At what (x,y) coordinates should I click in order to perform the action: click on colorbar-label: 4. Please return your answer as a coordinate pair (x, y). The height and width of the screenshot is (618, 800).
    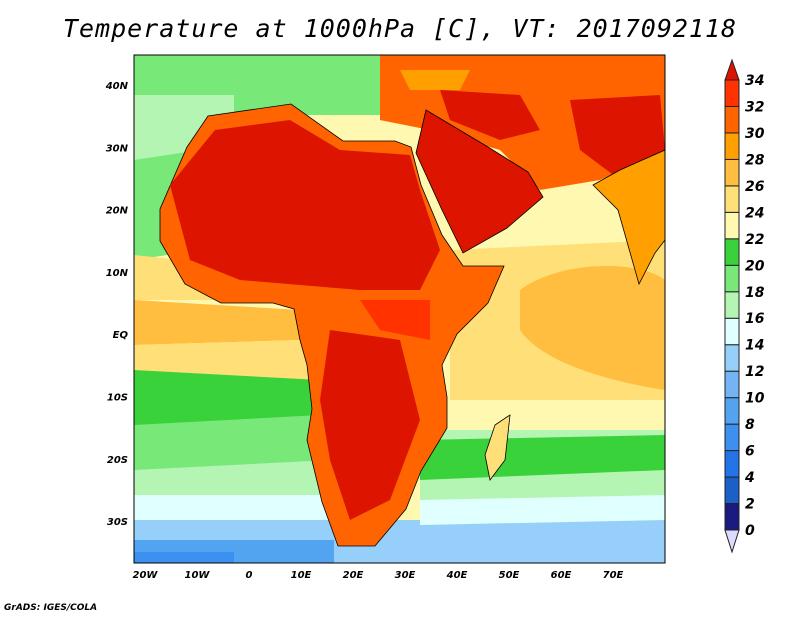
    Looking at the image, I should click on (749, 478).